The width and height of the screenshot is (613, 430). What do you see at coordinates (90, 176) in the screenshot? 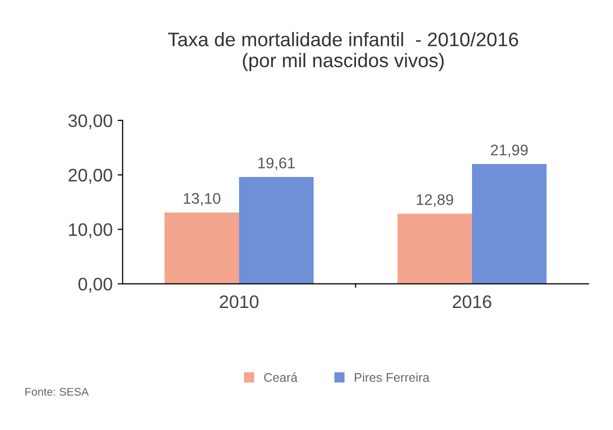
I see `y-tick-label: 20,00` at bounding box center [90, 176].